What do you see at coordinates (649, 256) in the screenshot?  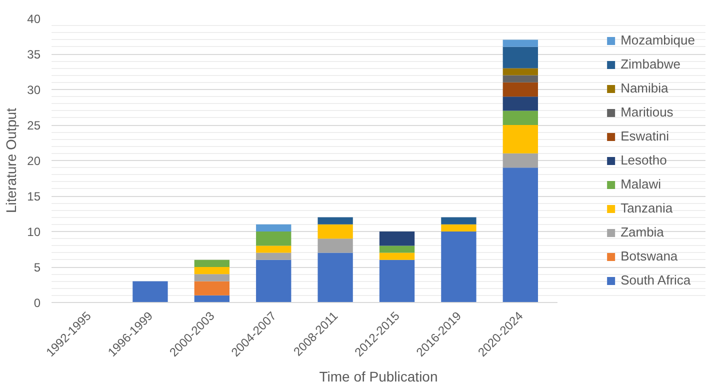 I see `legend-label: Botswana` at bounding box center [649, 256].